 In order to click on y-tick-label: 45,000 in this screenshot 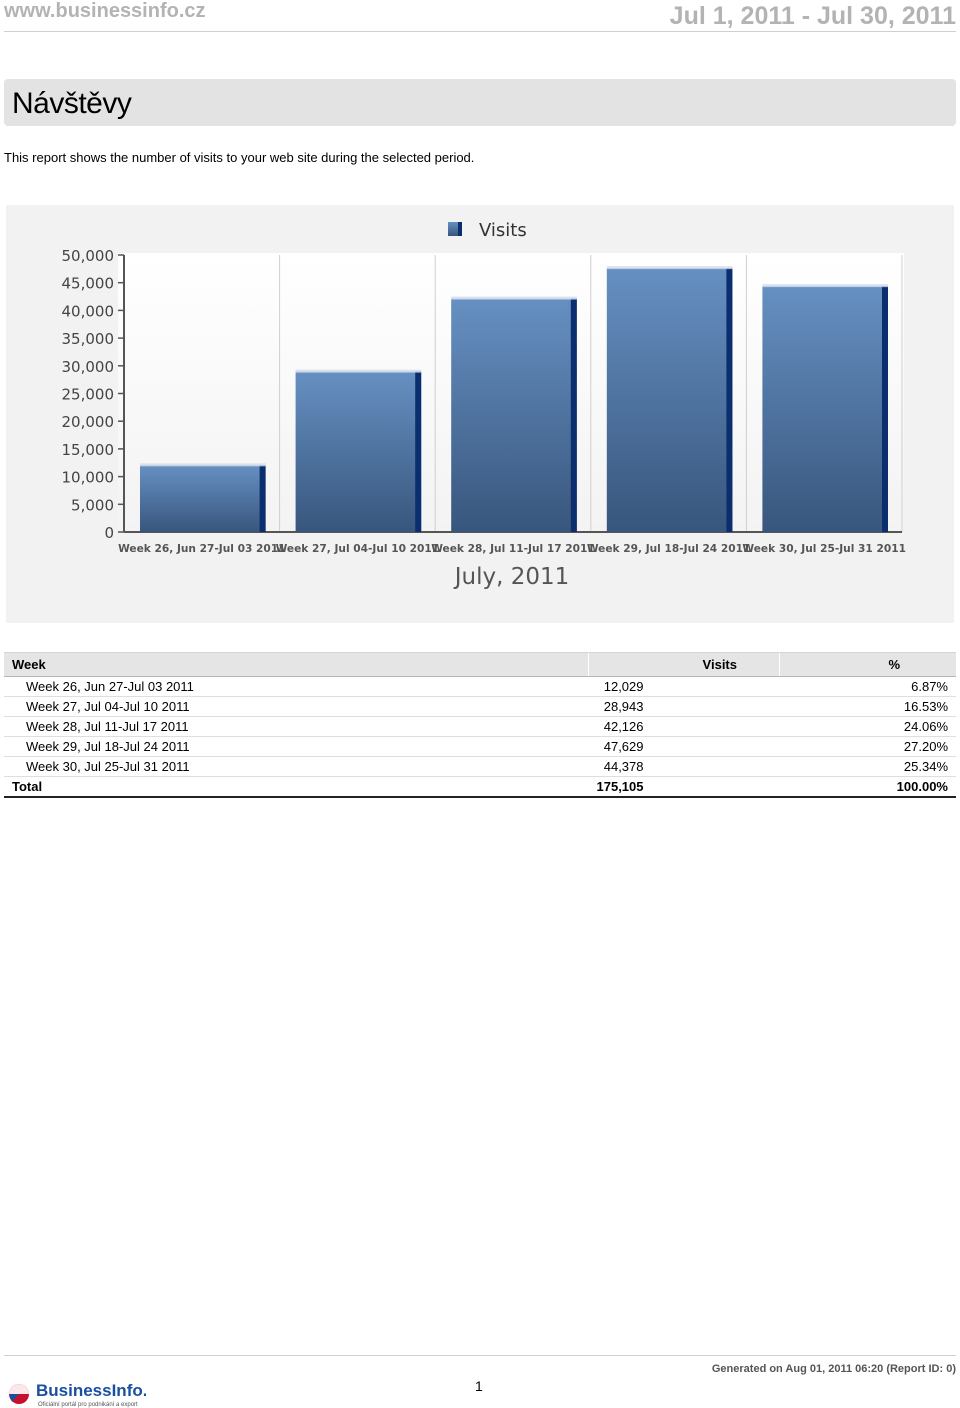, I will do `click(88, 284)`.